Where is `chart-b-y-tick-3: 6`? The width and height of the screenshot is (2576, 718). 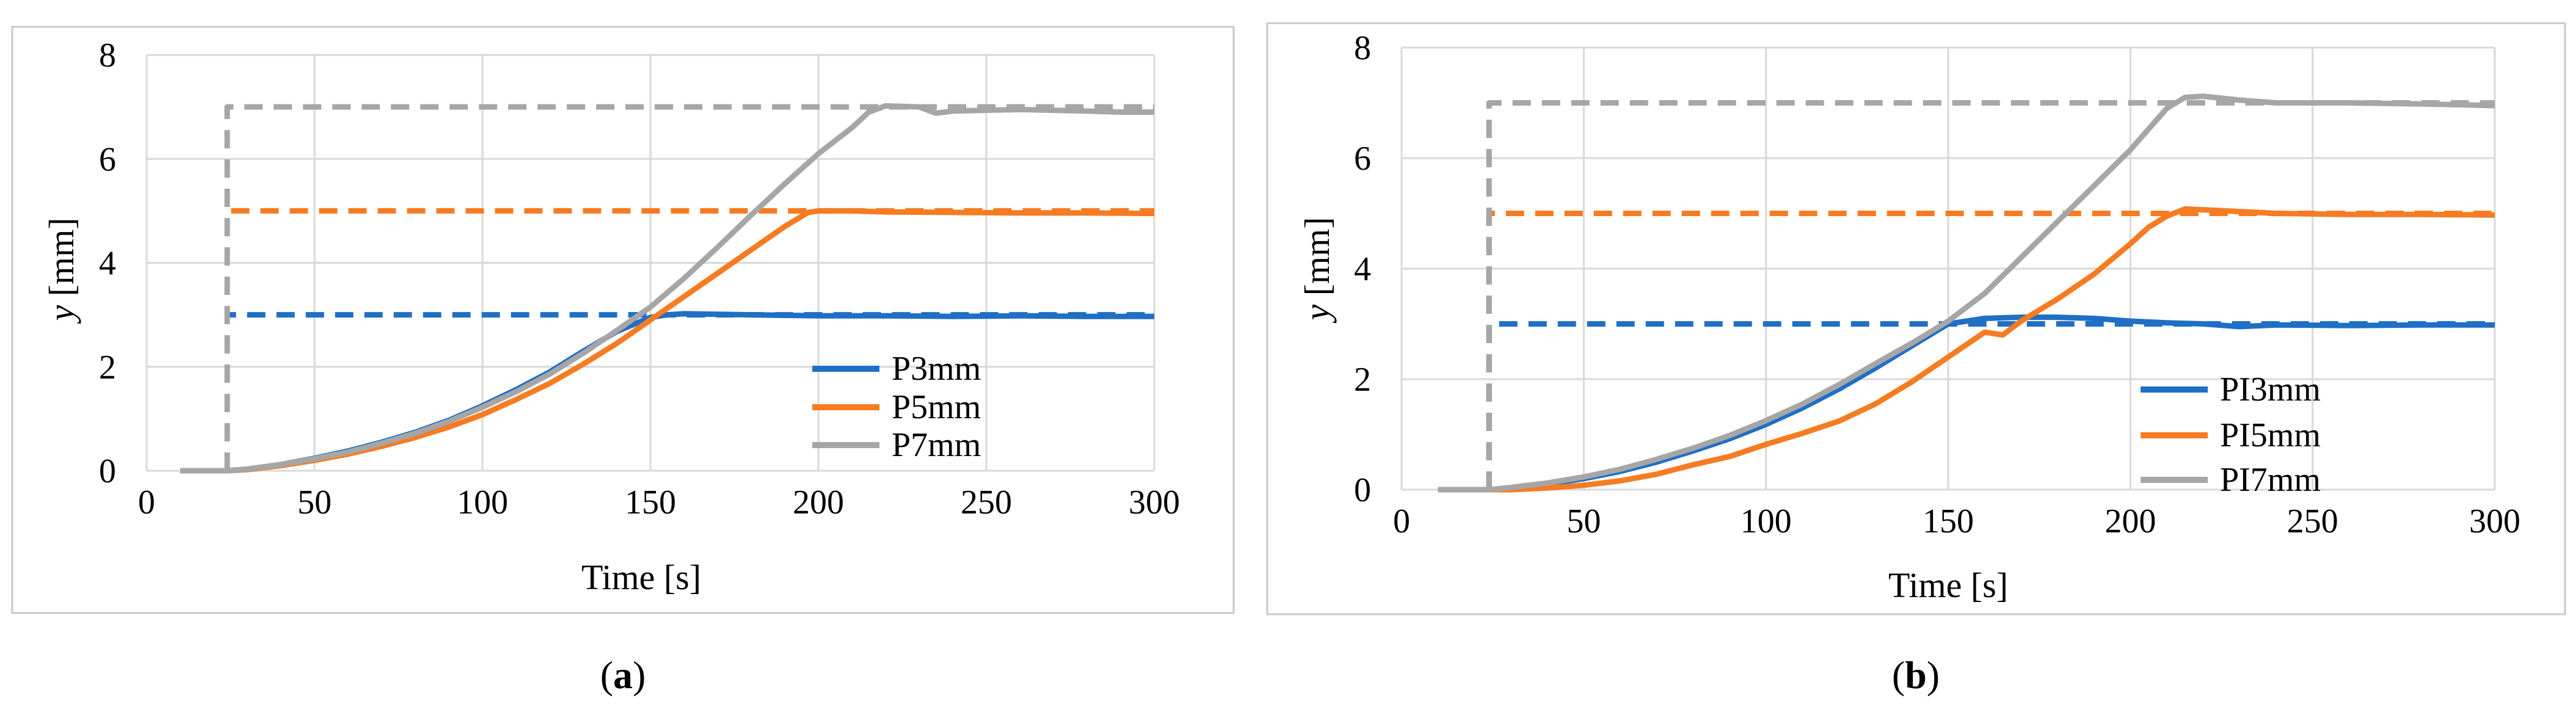 chart-b-y-tick-3: 6 is located at coordinates (1362, 159).